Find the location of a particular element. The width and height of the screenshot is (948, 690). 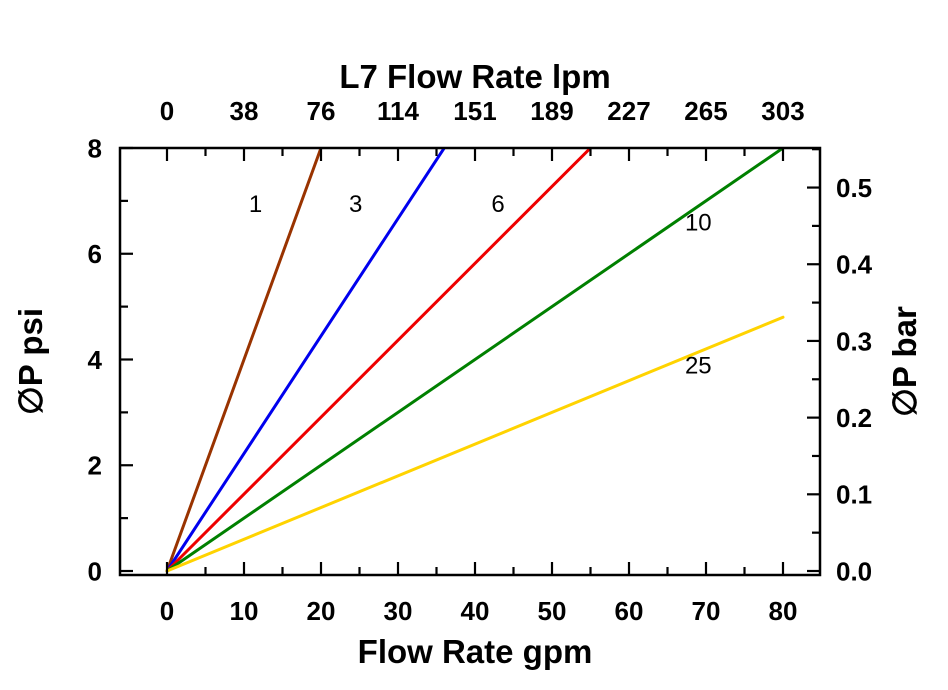

bottom-tick-label: 10 is located at coordinates (244, 611).